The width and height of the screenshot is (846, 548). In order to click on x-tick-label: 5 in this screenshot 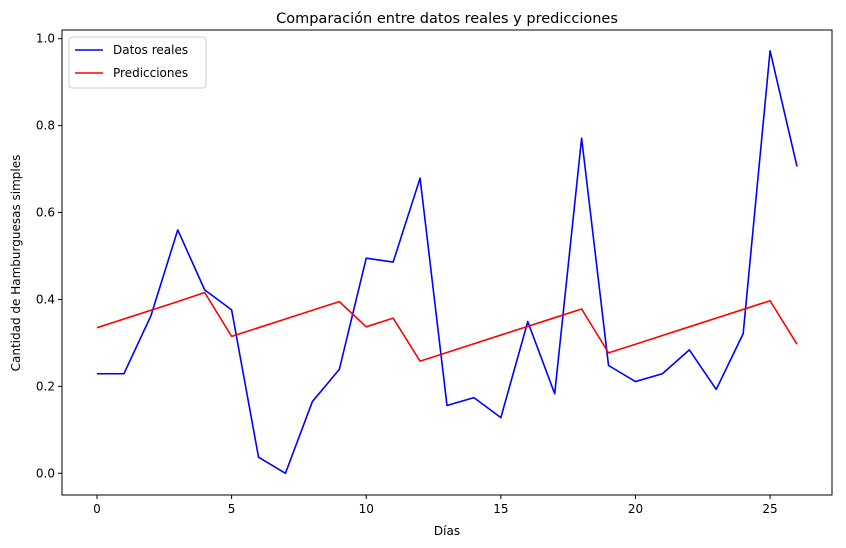, I will do `click(232, 509)`.